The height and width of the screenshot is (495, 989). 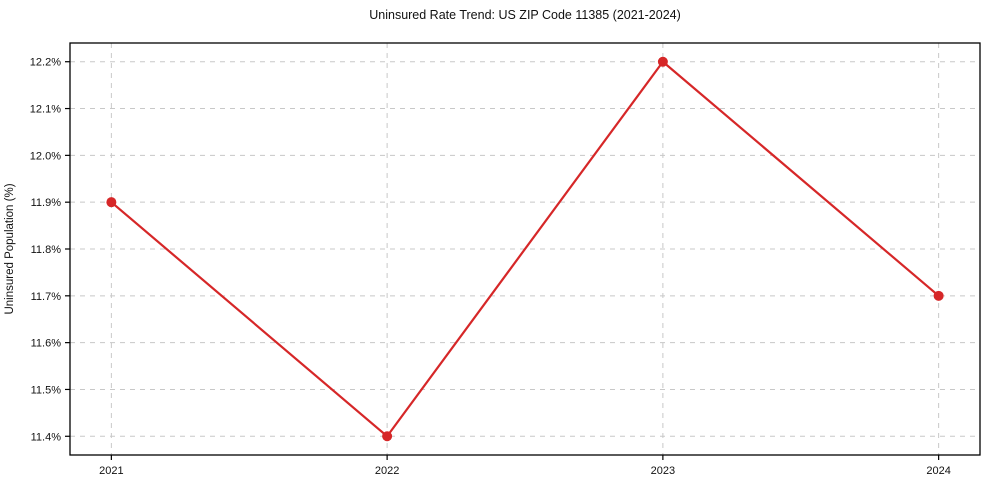 I want to click on y-tick-label: 11.5%, so click(x=46, y=390).